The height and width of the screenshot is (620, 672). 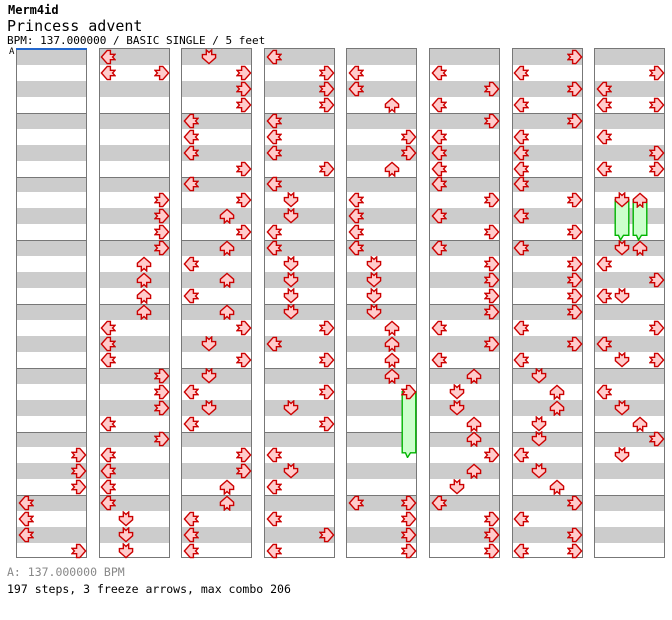 What do you see at coordinates (66, 572) in the screenshot?
I see `footer-bpm-line: A: 137.000000 BPM` at bounding box center [66, 572].